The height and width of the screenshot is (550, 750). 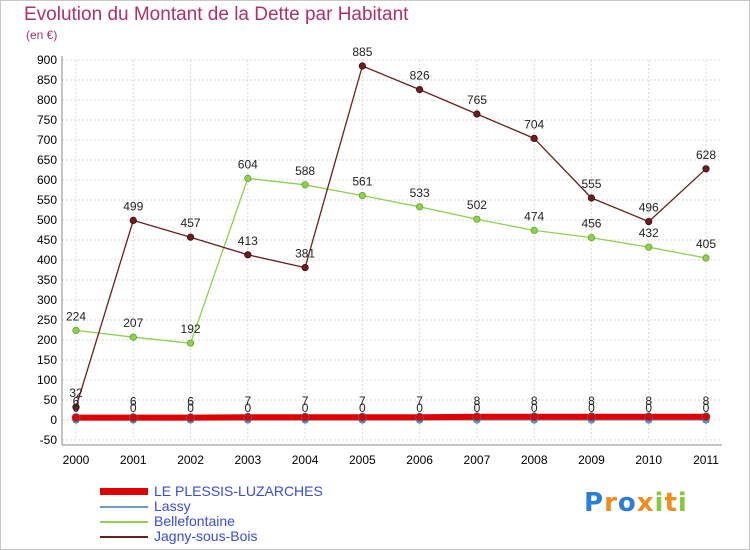 What do you see at coordinates (534, 216) in the screenshot?
I see `data-label: 474` at bounding box center [534, 216].